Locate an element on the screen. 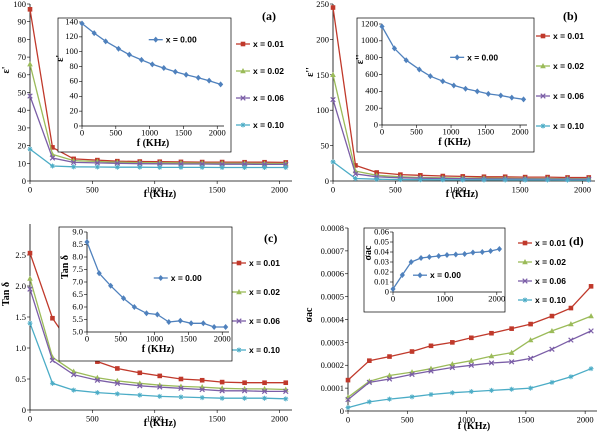  main-y-tick-label: 60 is located at coordinates (22, 75).